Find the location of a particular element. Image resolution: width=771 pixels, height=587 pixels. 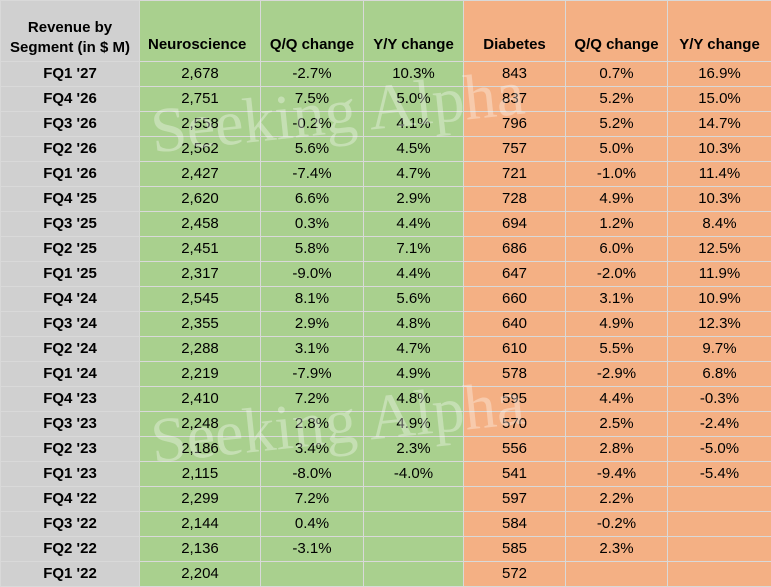

diabetes-qq-cell: 1.2% is located at coordinates (617, 224).